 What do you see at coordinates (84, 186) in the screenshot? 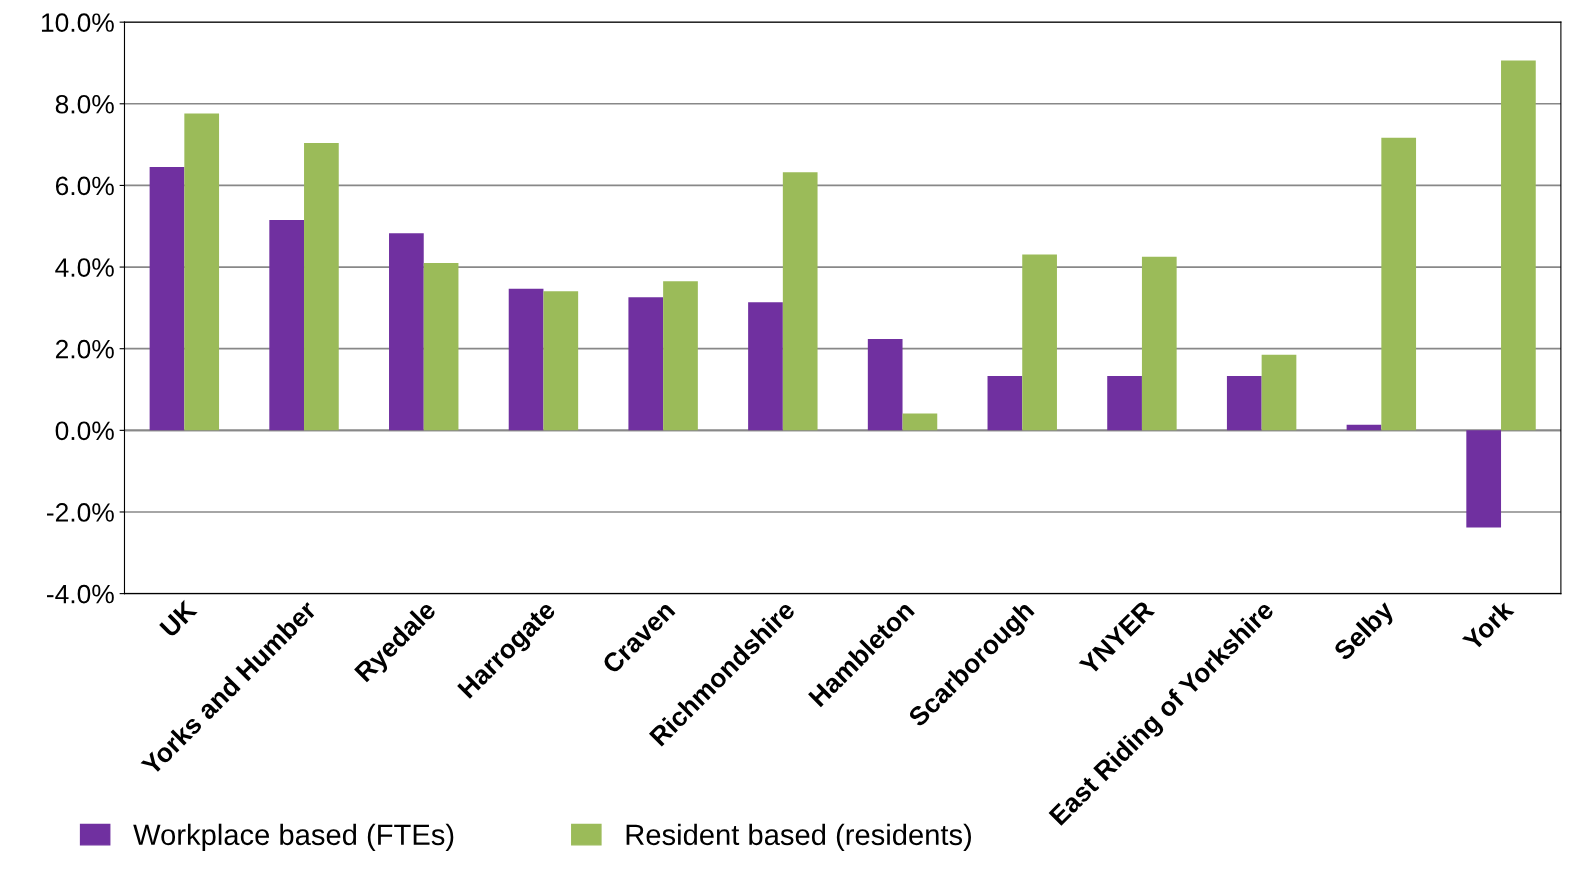
I see `y-tick-label: 6.0%` at bounding box center [84, 186].